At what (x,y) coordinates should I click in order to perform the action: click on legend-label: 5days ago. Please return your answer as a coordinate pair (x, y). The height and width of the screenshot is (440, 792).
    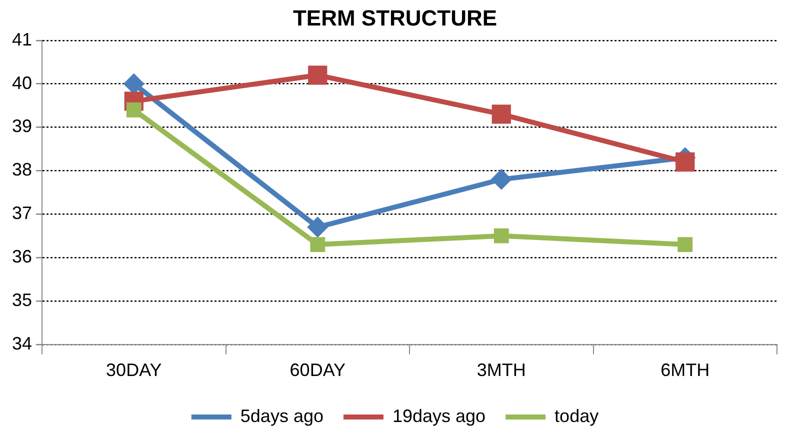
    Looking at the image, I should click on (282, 416).